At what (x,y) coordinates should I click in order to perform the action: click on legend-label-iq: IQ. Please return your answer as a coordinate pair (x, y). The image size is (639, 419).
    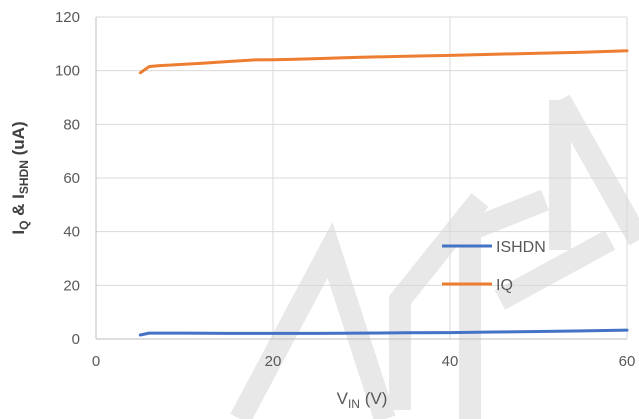
    Looking at the image, I should click on (504, 285).